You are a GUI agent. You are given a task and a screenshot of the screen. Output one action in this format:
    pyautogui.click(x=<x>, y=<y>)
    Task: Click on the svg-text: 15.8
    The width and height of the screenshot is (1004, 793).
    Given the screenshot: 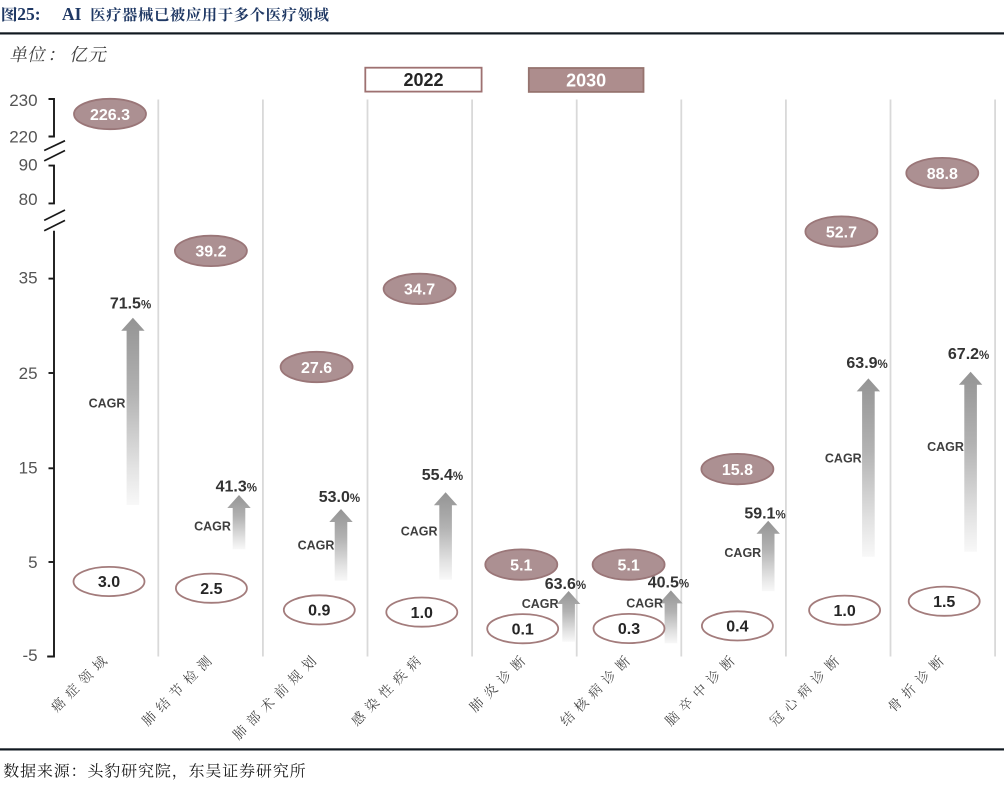 What is the action you would take?
    pyautogui.click(x=737, y=470)
    